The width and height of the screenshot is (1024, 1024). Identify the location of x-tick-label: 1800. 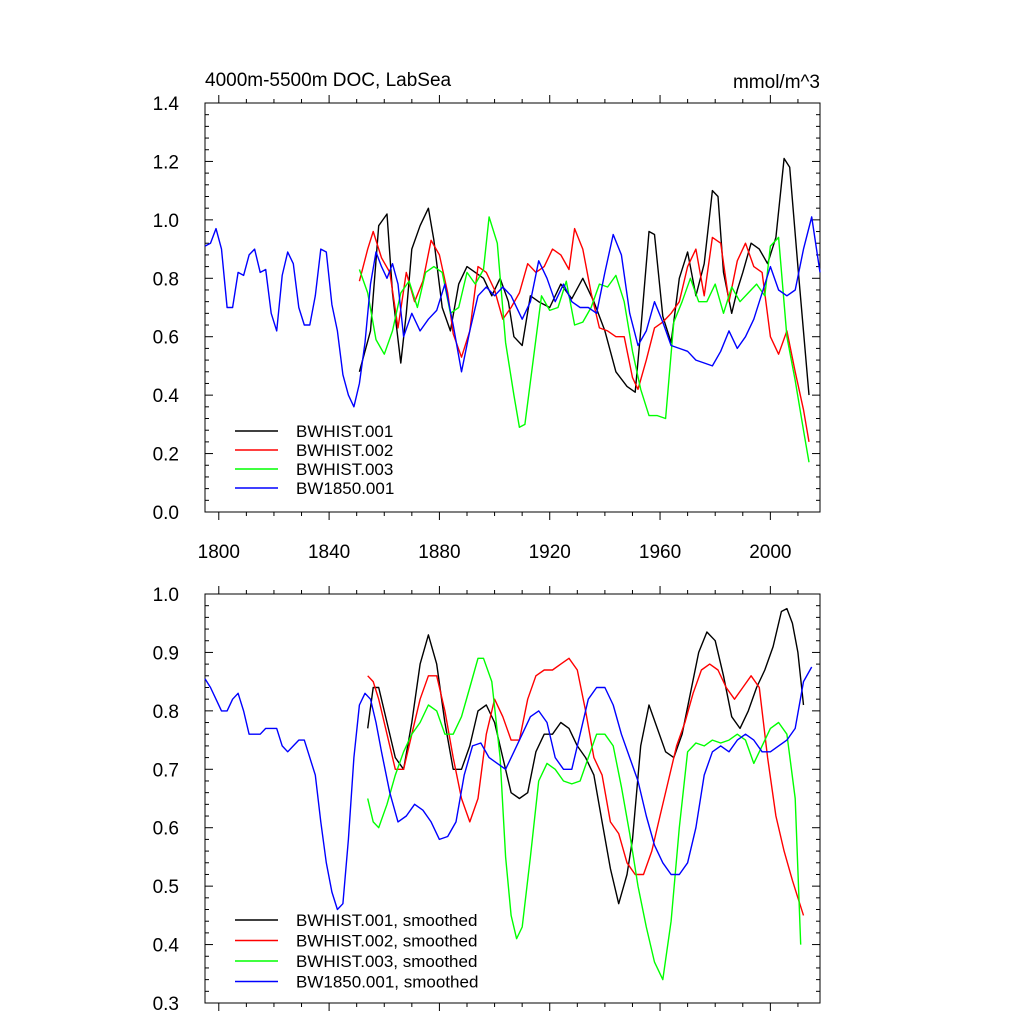
(219, 552).